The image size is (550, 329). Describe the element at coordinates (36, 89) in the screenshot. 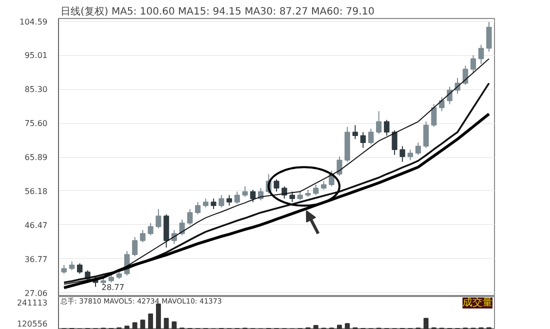

I see `y-tick-label: 85.30` at that location.